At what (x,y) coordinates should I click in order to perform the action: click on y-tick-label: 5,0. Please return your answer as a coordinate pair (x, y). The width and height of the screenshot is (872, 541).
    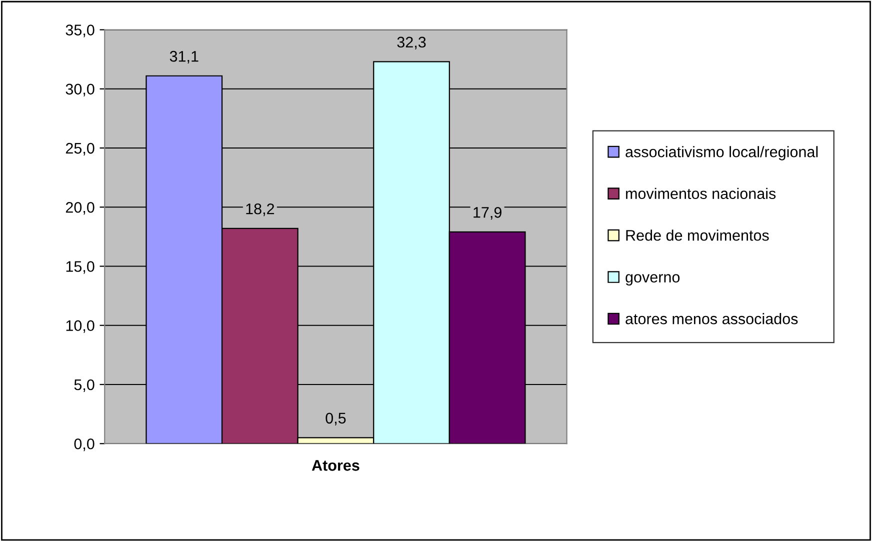
    Looking at the image, I should click on (84, 385).